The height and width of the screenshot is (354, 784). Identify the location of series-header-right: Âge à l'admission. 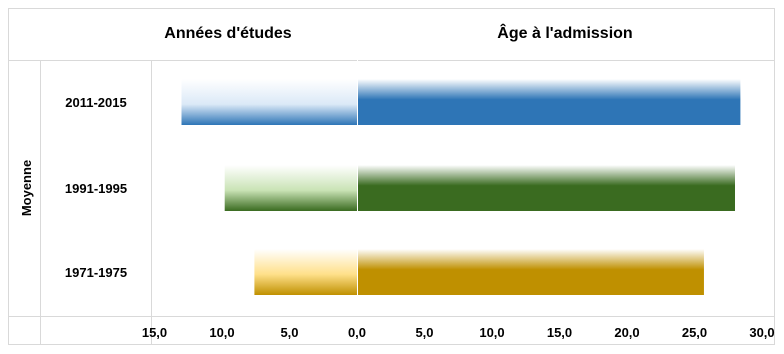
(564, 32).